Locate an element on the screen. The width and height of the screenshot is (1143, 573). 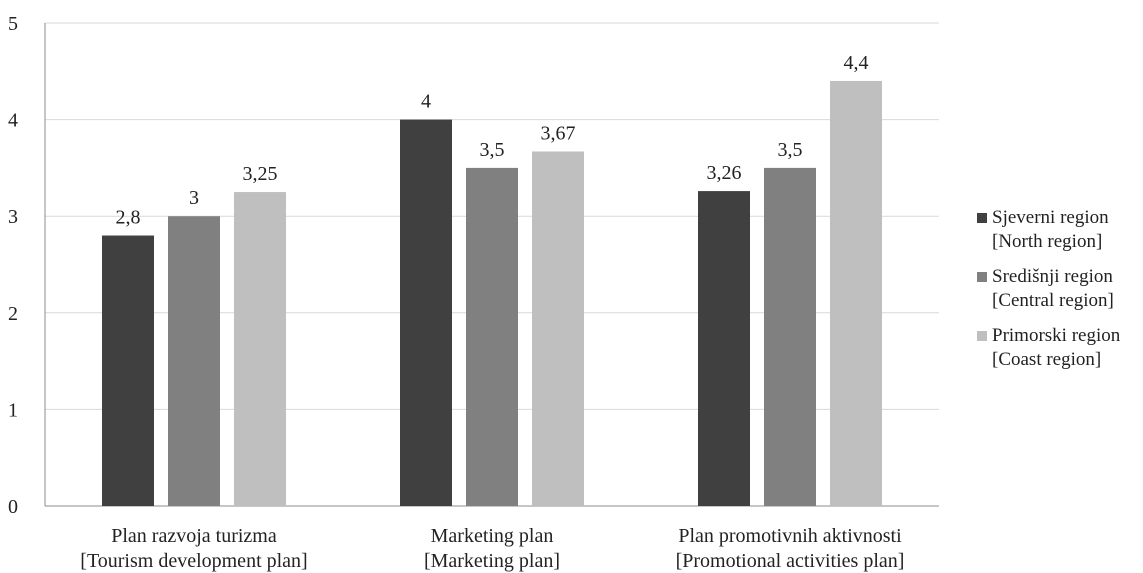
legend-label-north: Sjeverni region is located at coordinates (1050, 217).